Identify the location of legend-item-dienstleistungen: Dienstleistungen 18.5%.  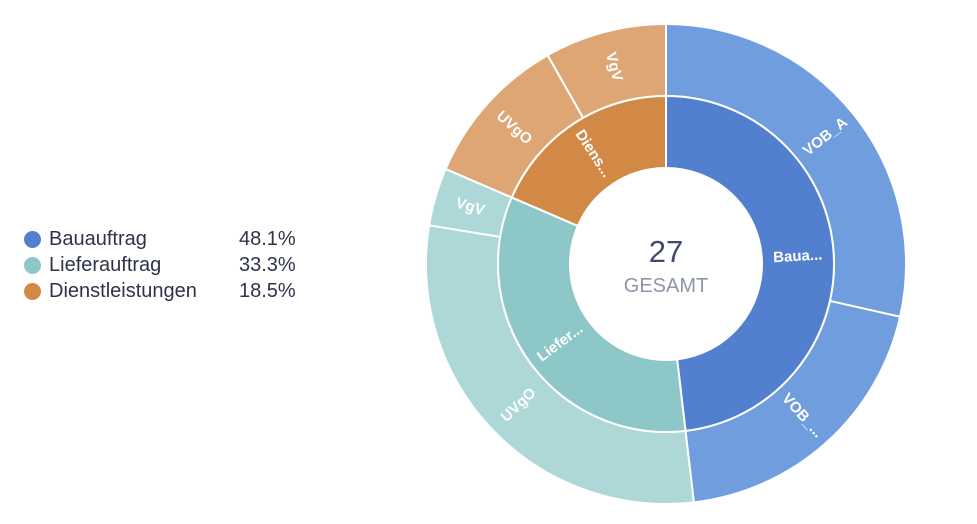
(160, 291).